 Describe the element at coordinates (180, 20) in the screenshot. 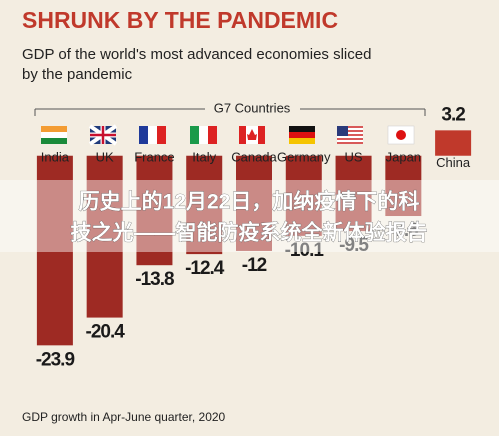

I see `chart-title: SHRUNK BY THE PANDEMIC` at that location.